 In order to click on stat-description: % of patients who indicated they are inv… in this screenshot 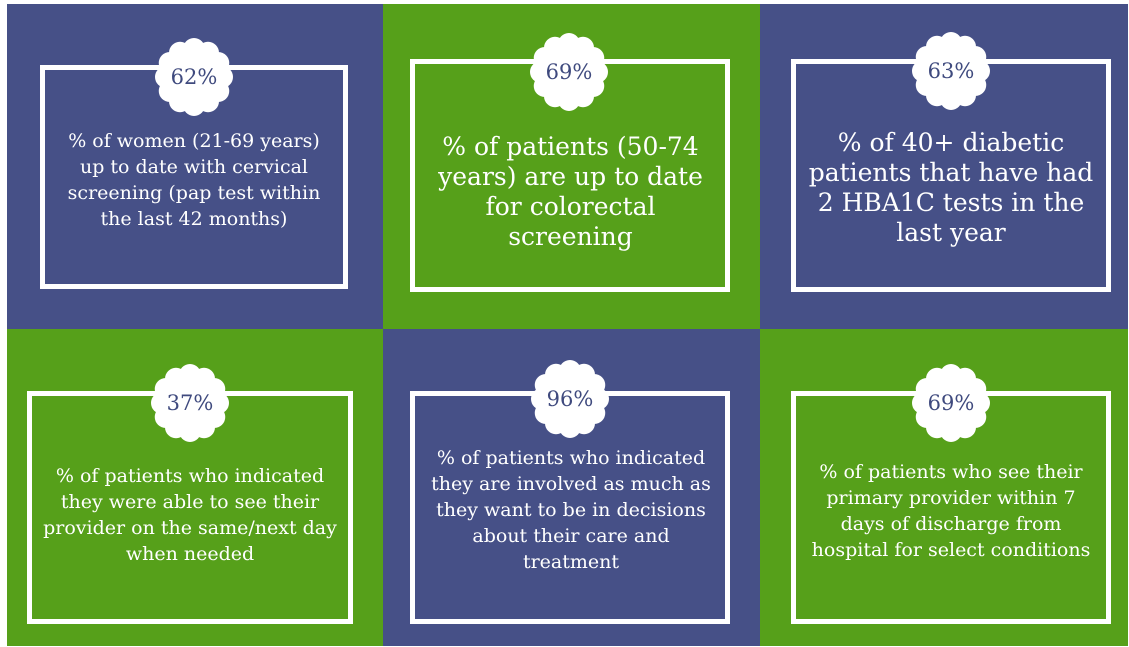, I will do `click(571, 510)`.